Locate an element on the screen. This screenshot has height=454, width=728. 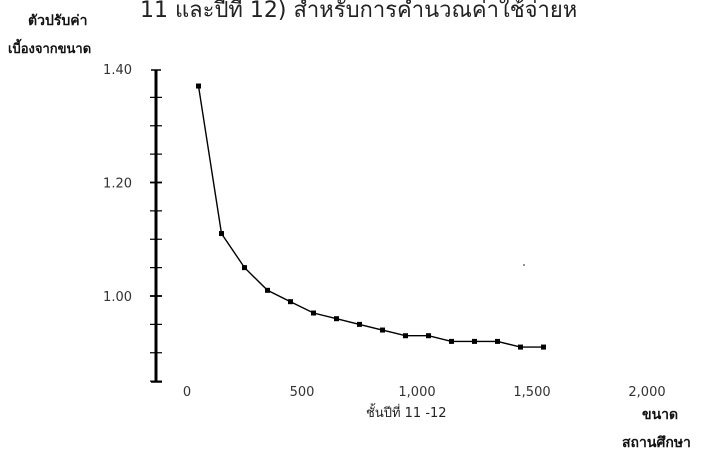
x-tick-label: 2,000 is located at coordinates (646, 392).